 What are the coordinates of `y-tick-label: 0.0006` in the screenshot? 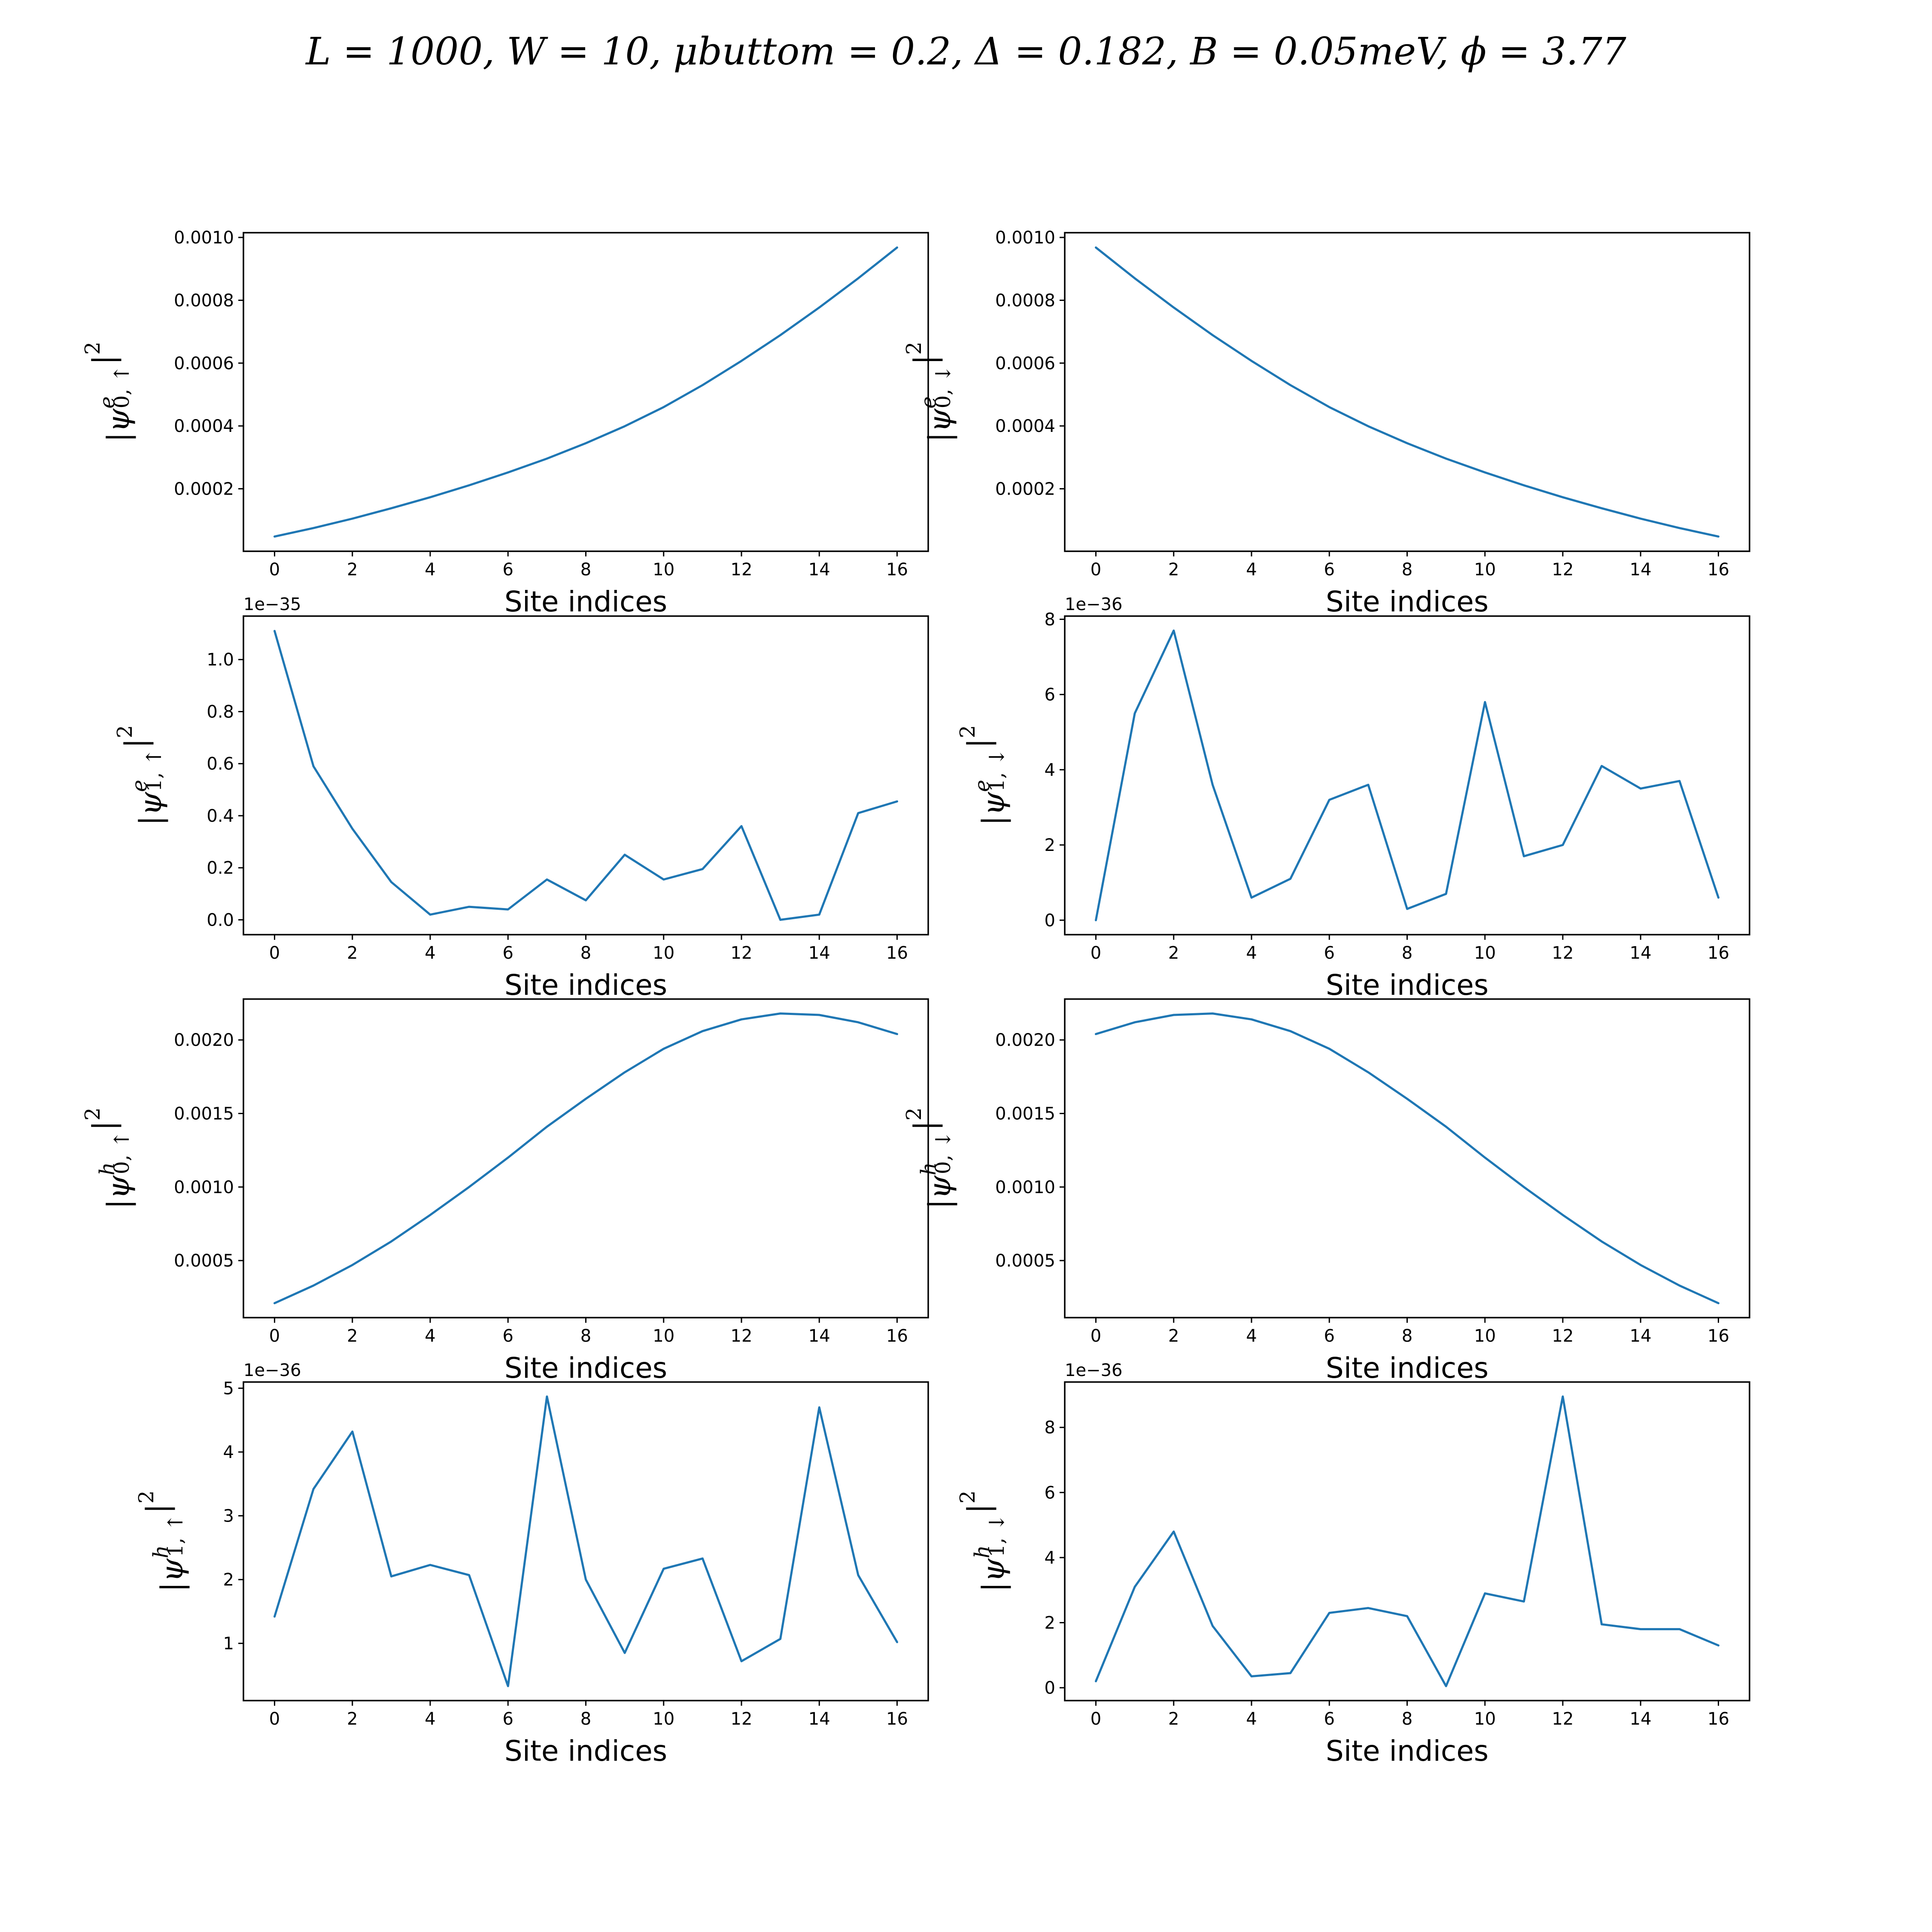 It's located at (204, 364).